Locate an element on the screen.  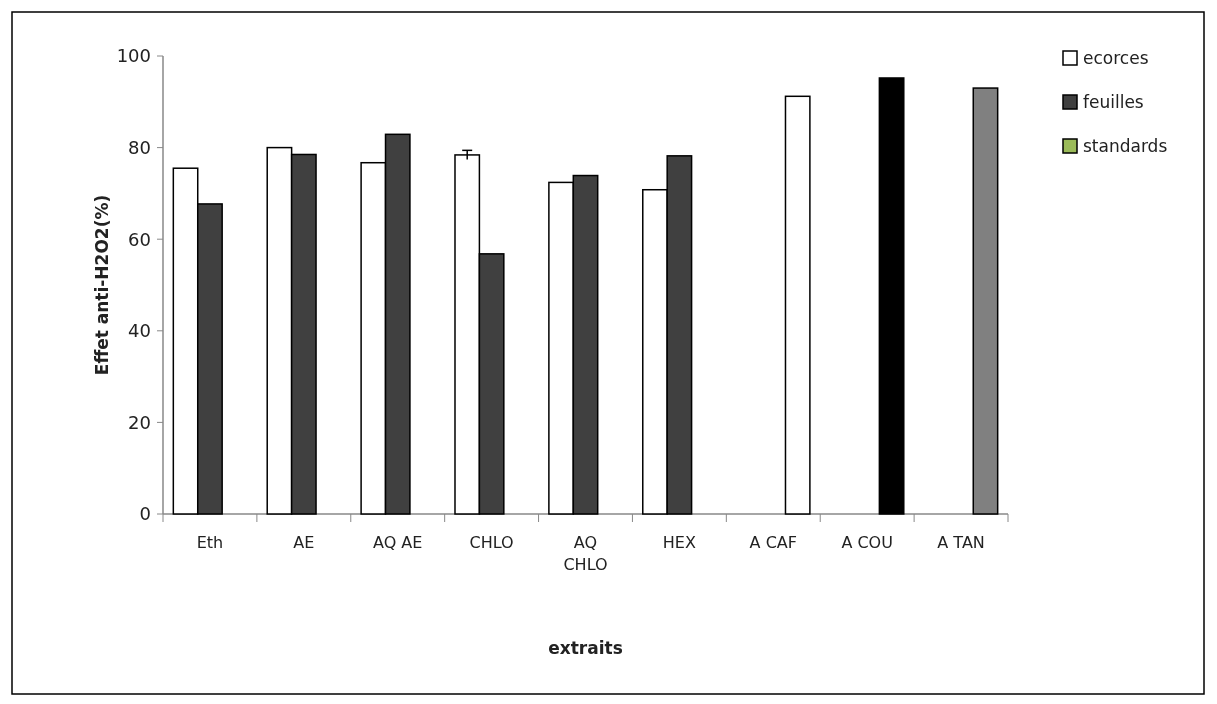
y-tick-label: 60 is located at coordinates (139, 239).